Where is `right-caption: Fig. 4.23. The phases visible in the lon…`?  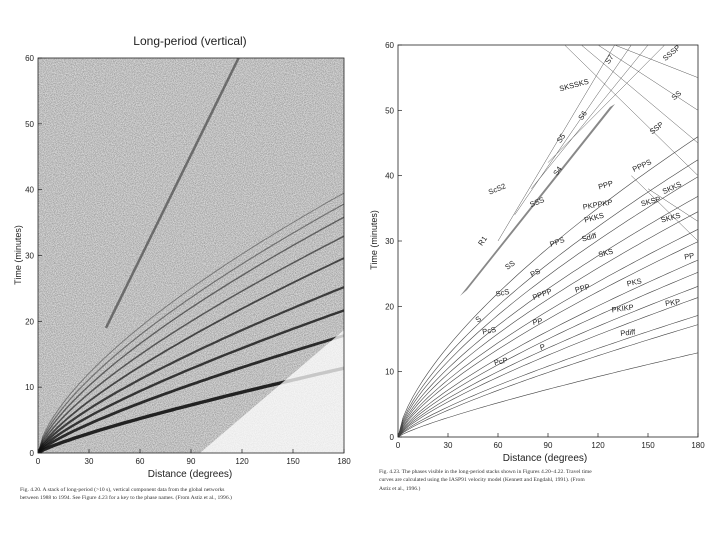
right-caption: Fig. 4.23. The phases visible in the lon… is located at coordinates (485, 480).